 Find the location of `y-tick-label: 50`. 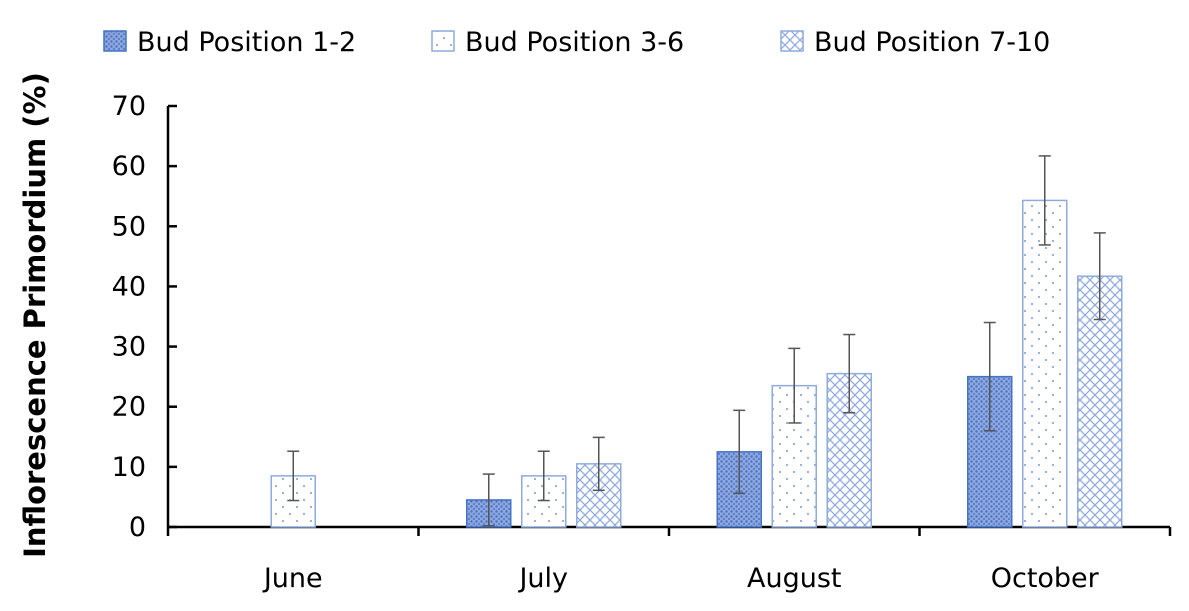

y-tick-label: 50 is located at coordinates (129, 226).